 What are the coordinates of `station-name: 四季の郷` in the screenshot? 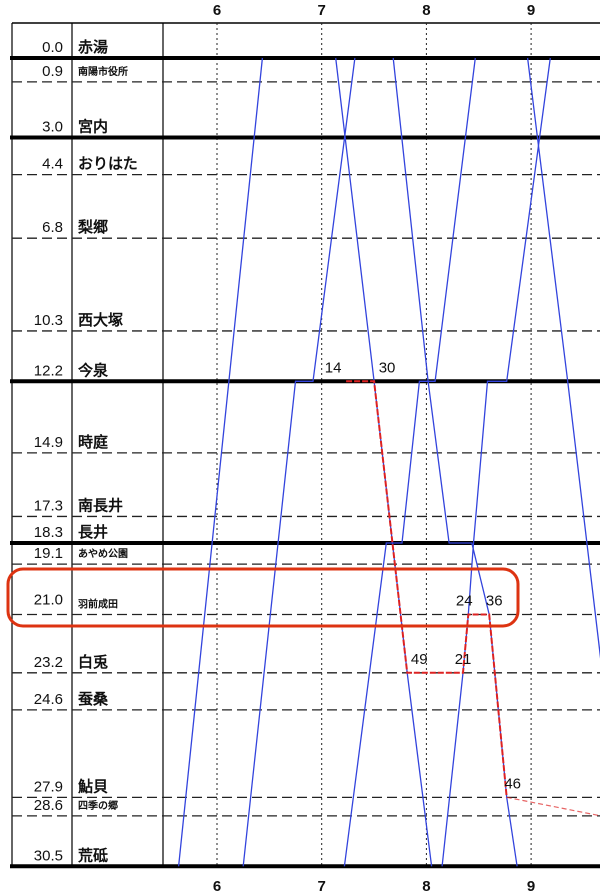 It's located at (98, 805).